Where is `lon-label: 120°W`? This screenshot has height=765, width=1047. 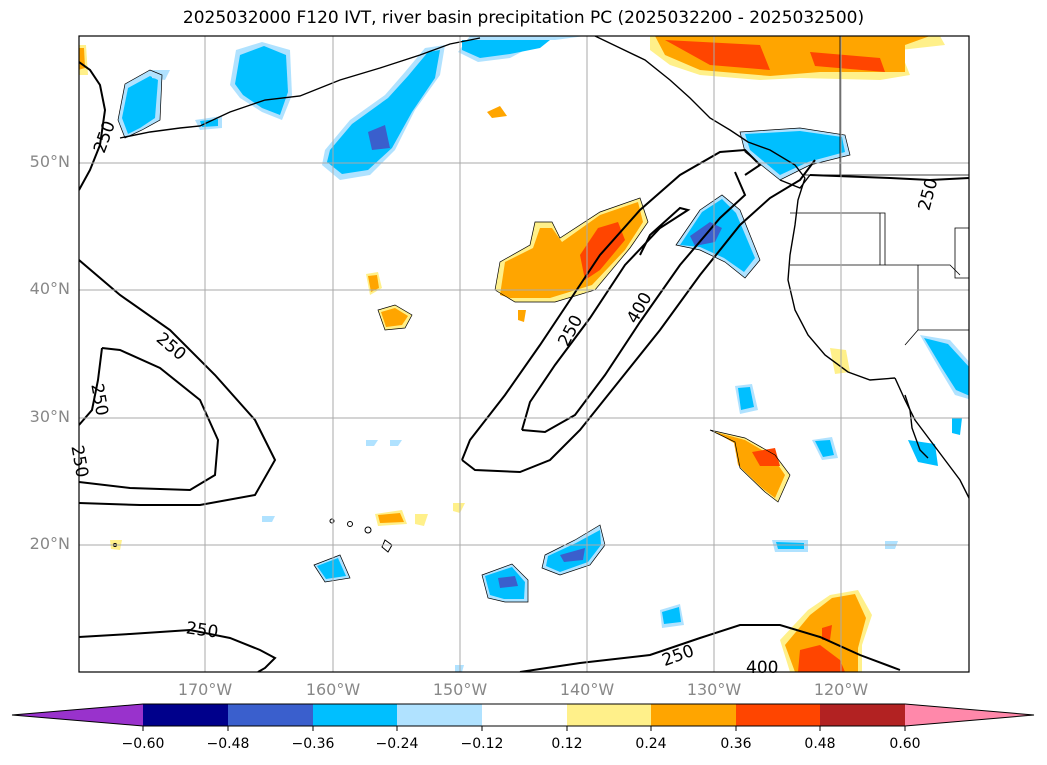 lon-label: 120°W is located at coordinates (841, 689).